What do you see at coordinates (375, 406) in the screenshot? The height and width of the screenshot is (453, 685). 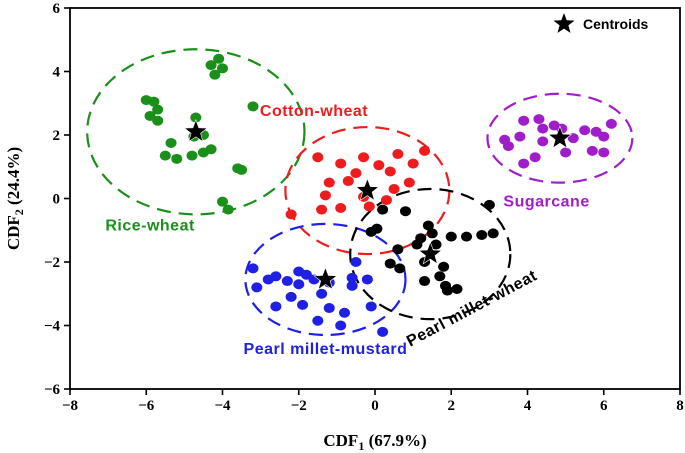 I see `x-tick-label: 0` at bounding box center [375, 406].